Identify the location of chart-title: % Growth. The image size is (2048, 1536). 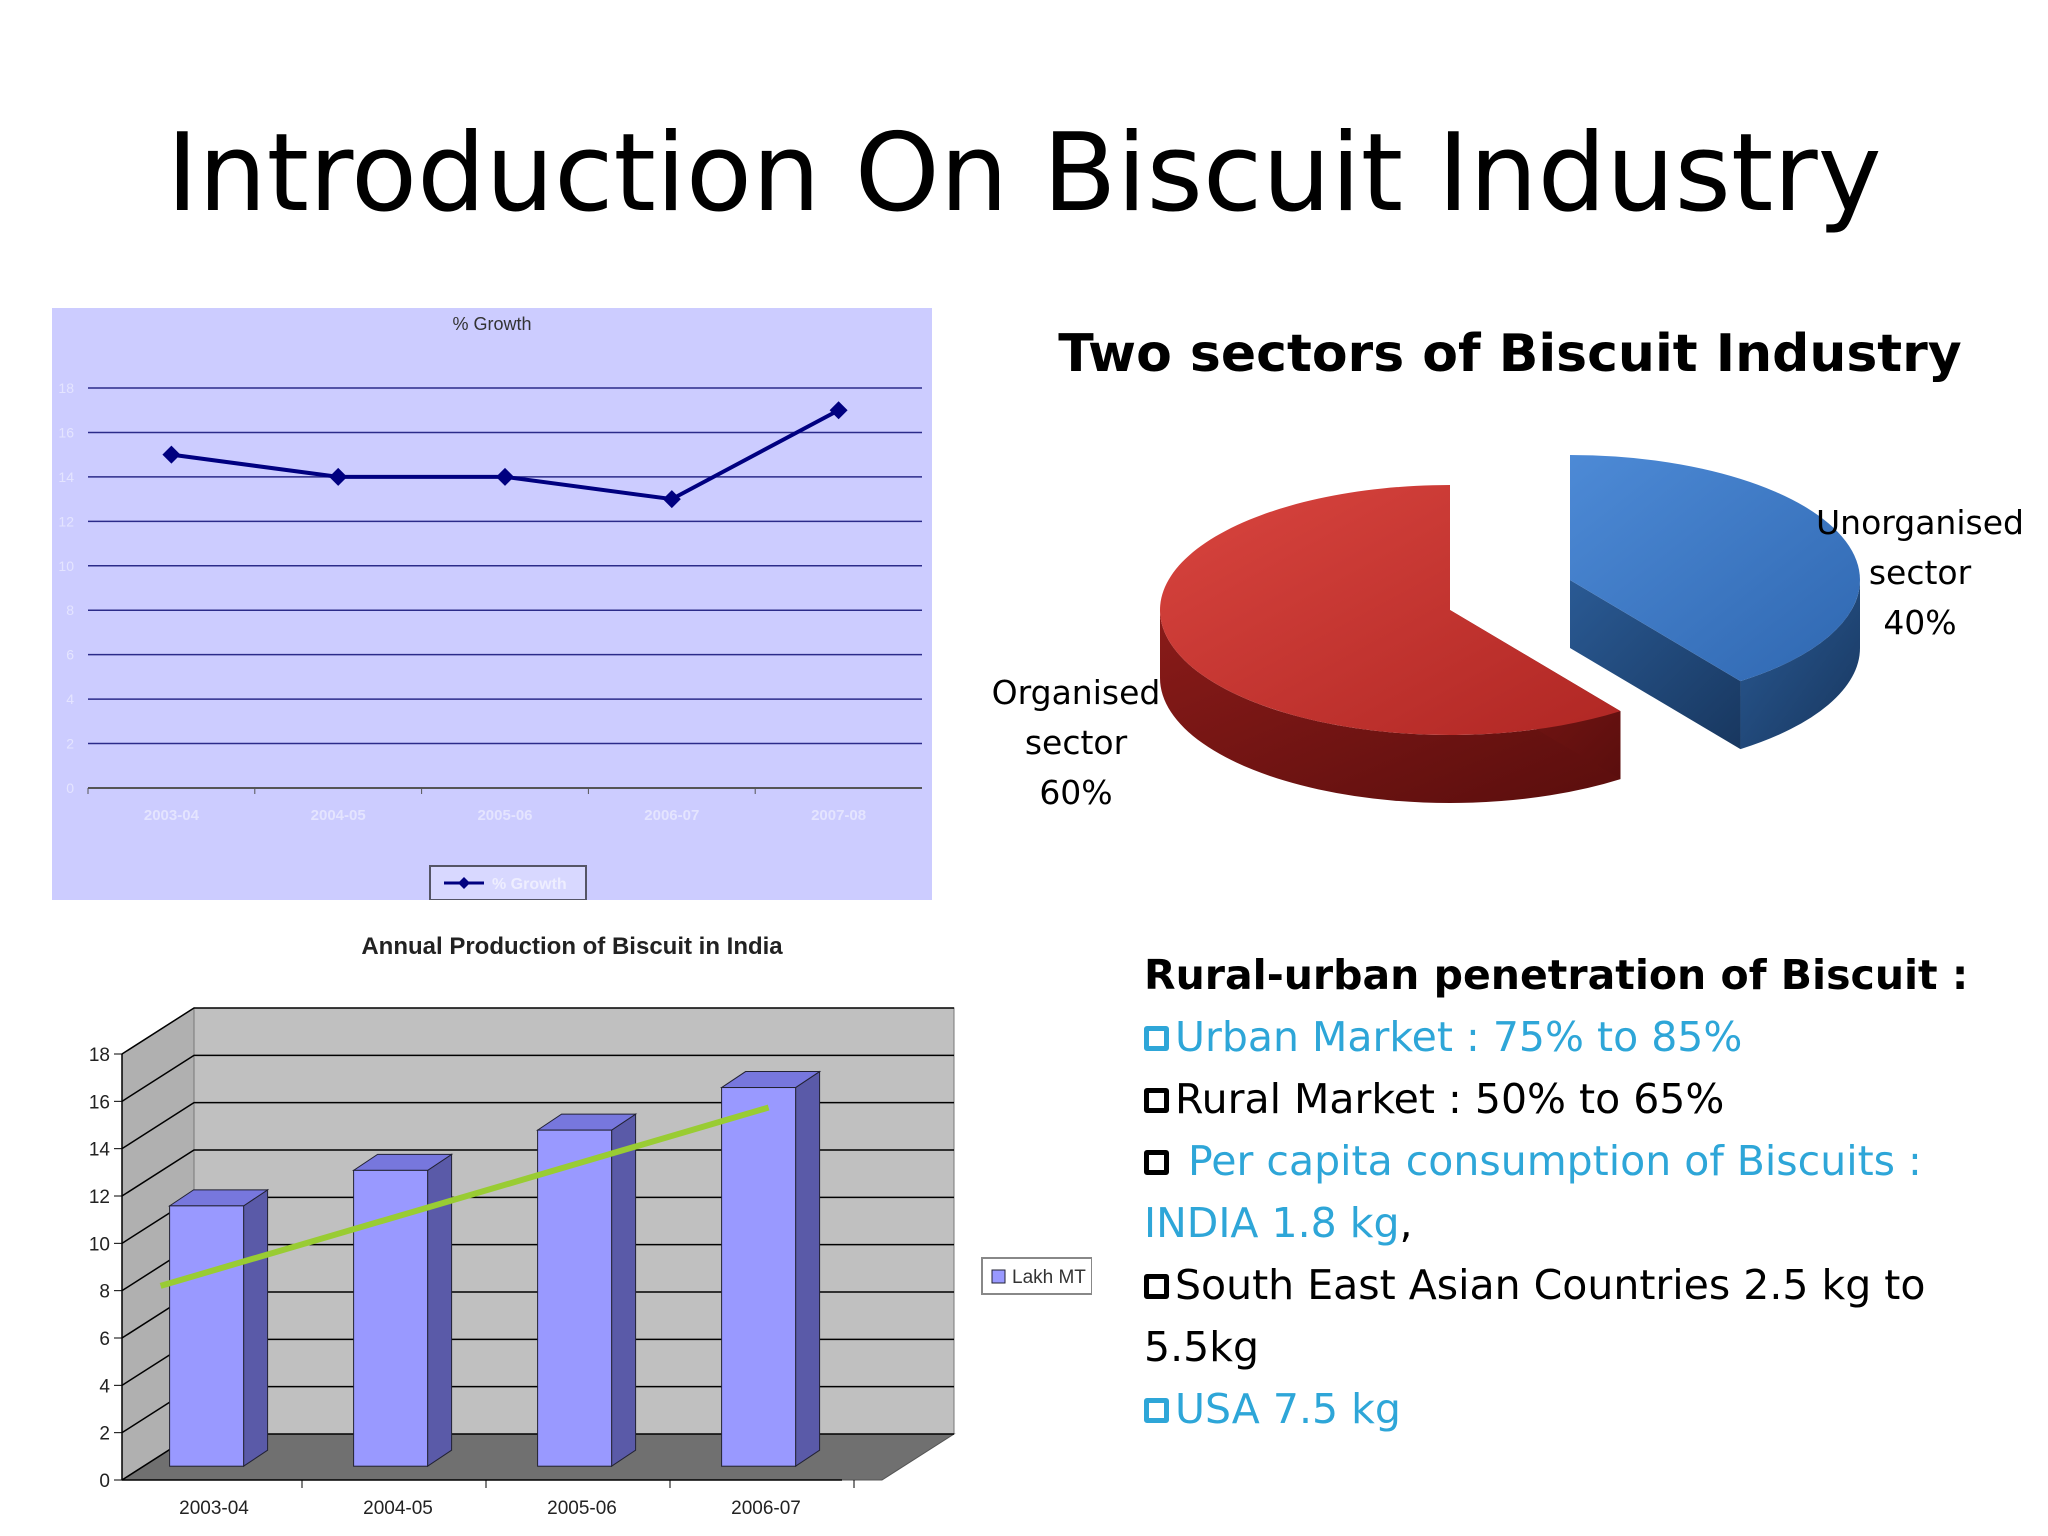
(491, 324).